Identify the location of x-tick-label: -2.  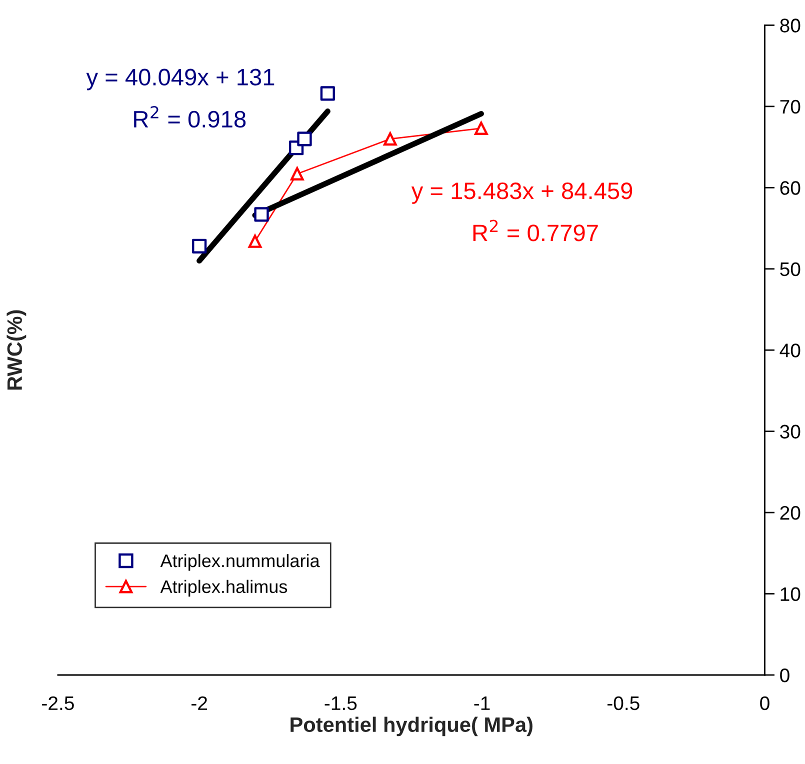
(199, 703).